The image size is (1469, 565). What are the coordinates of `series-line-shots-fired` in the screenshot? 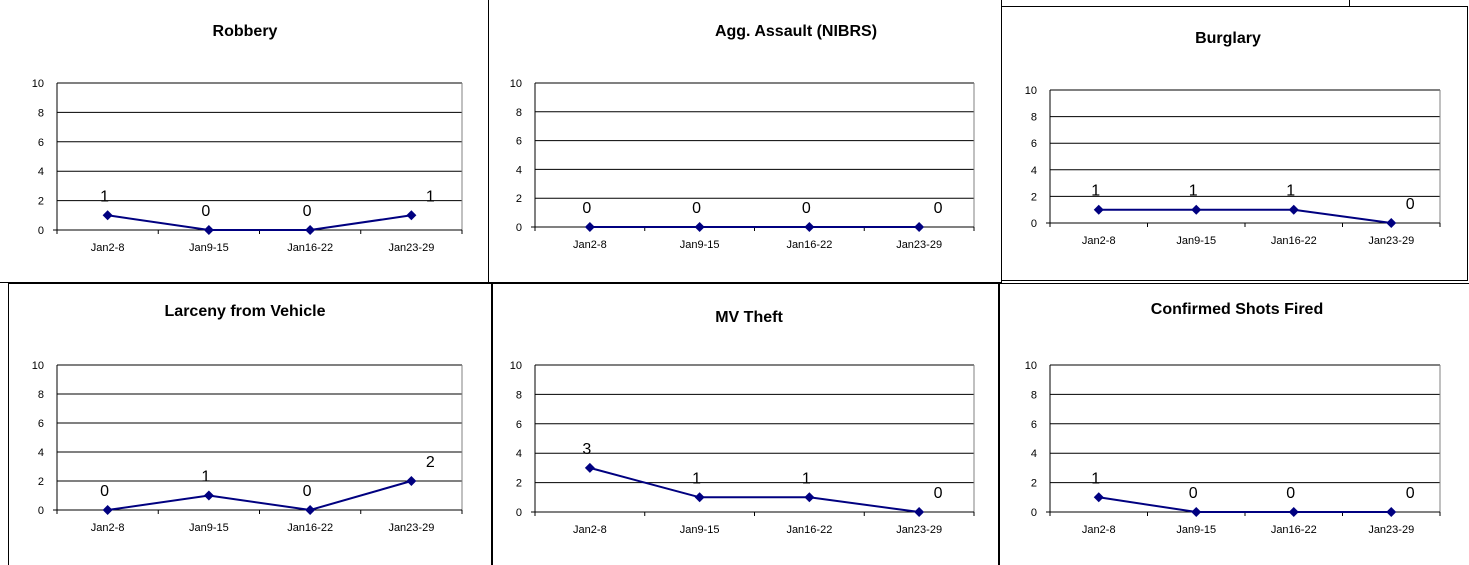 It's located at (1245, 504).